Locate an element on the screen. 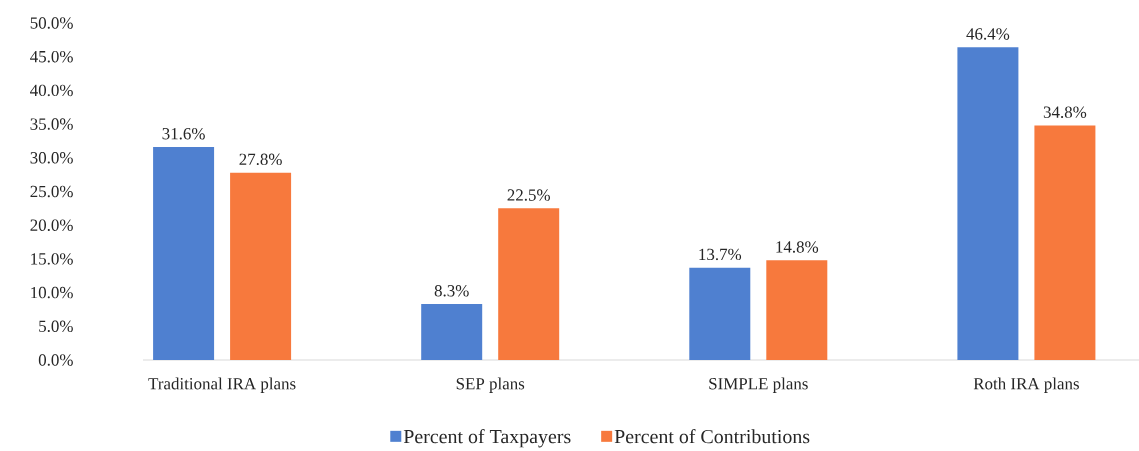 The image size is (1139, 451). data-label: 13.7% is located at coordinates (720, 254).